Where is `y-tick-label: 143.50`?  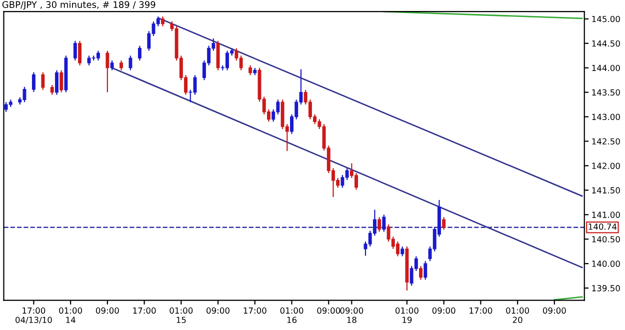 y-tick-label: 143.50 is located at coordinates (606, 92).